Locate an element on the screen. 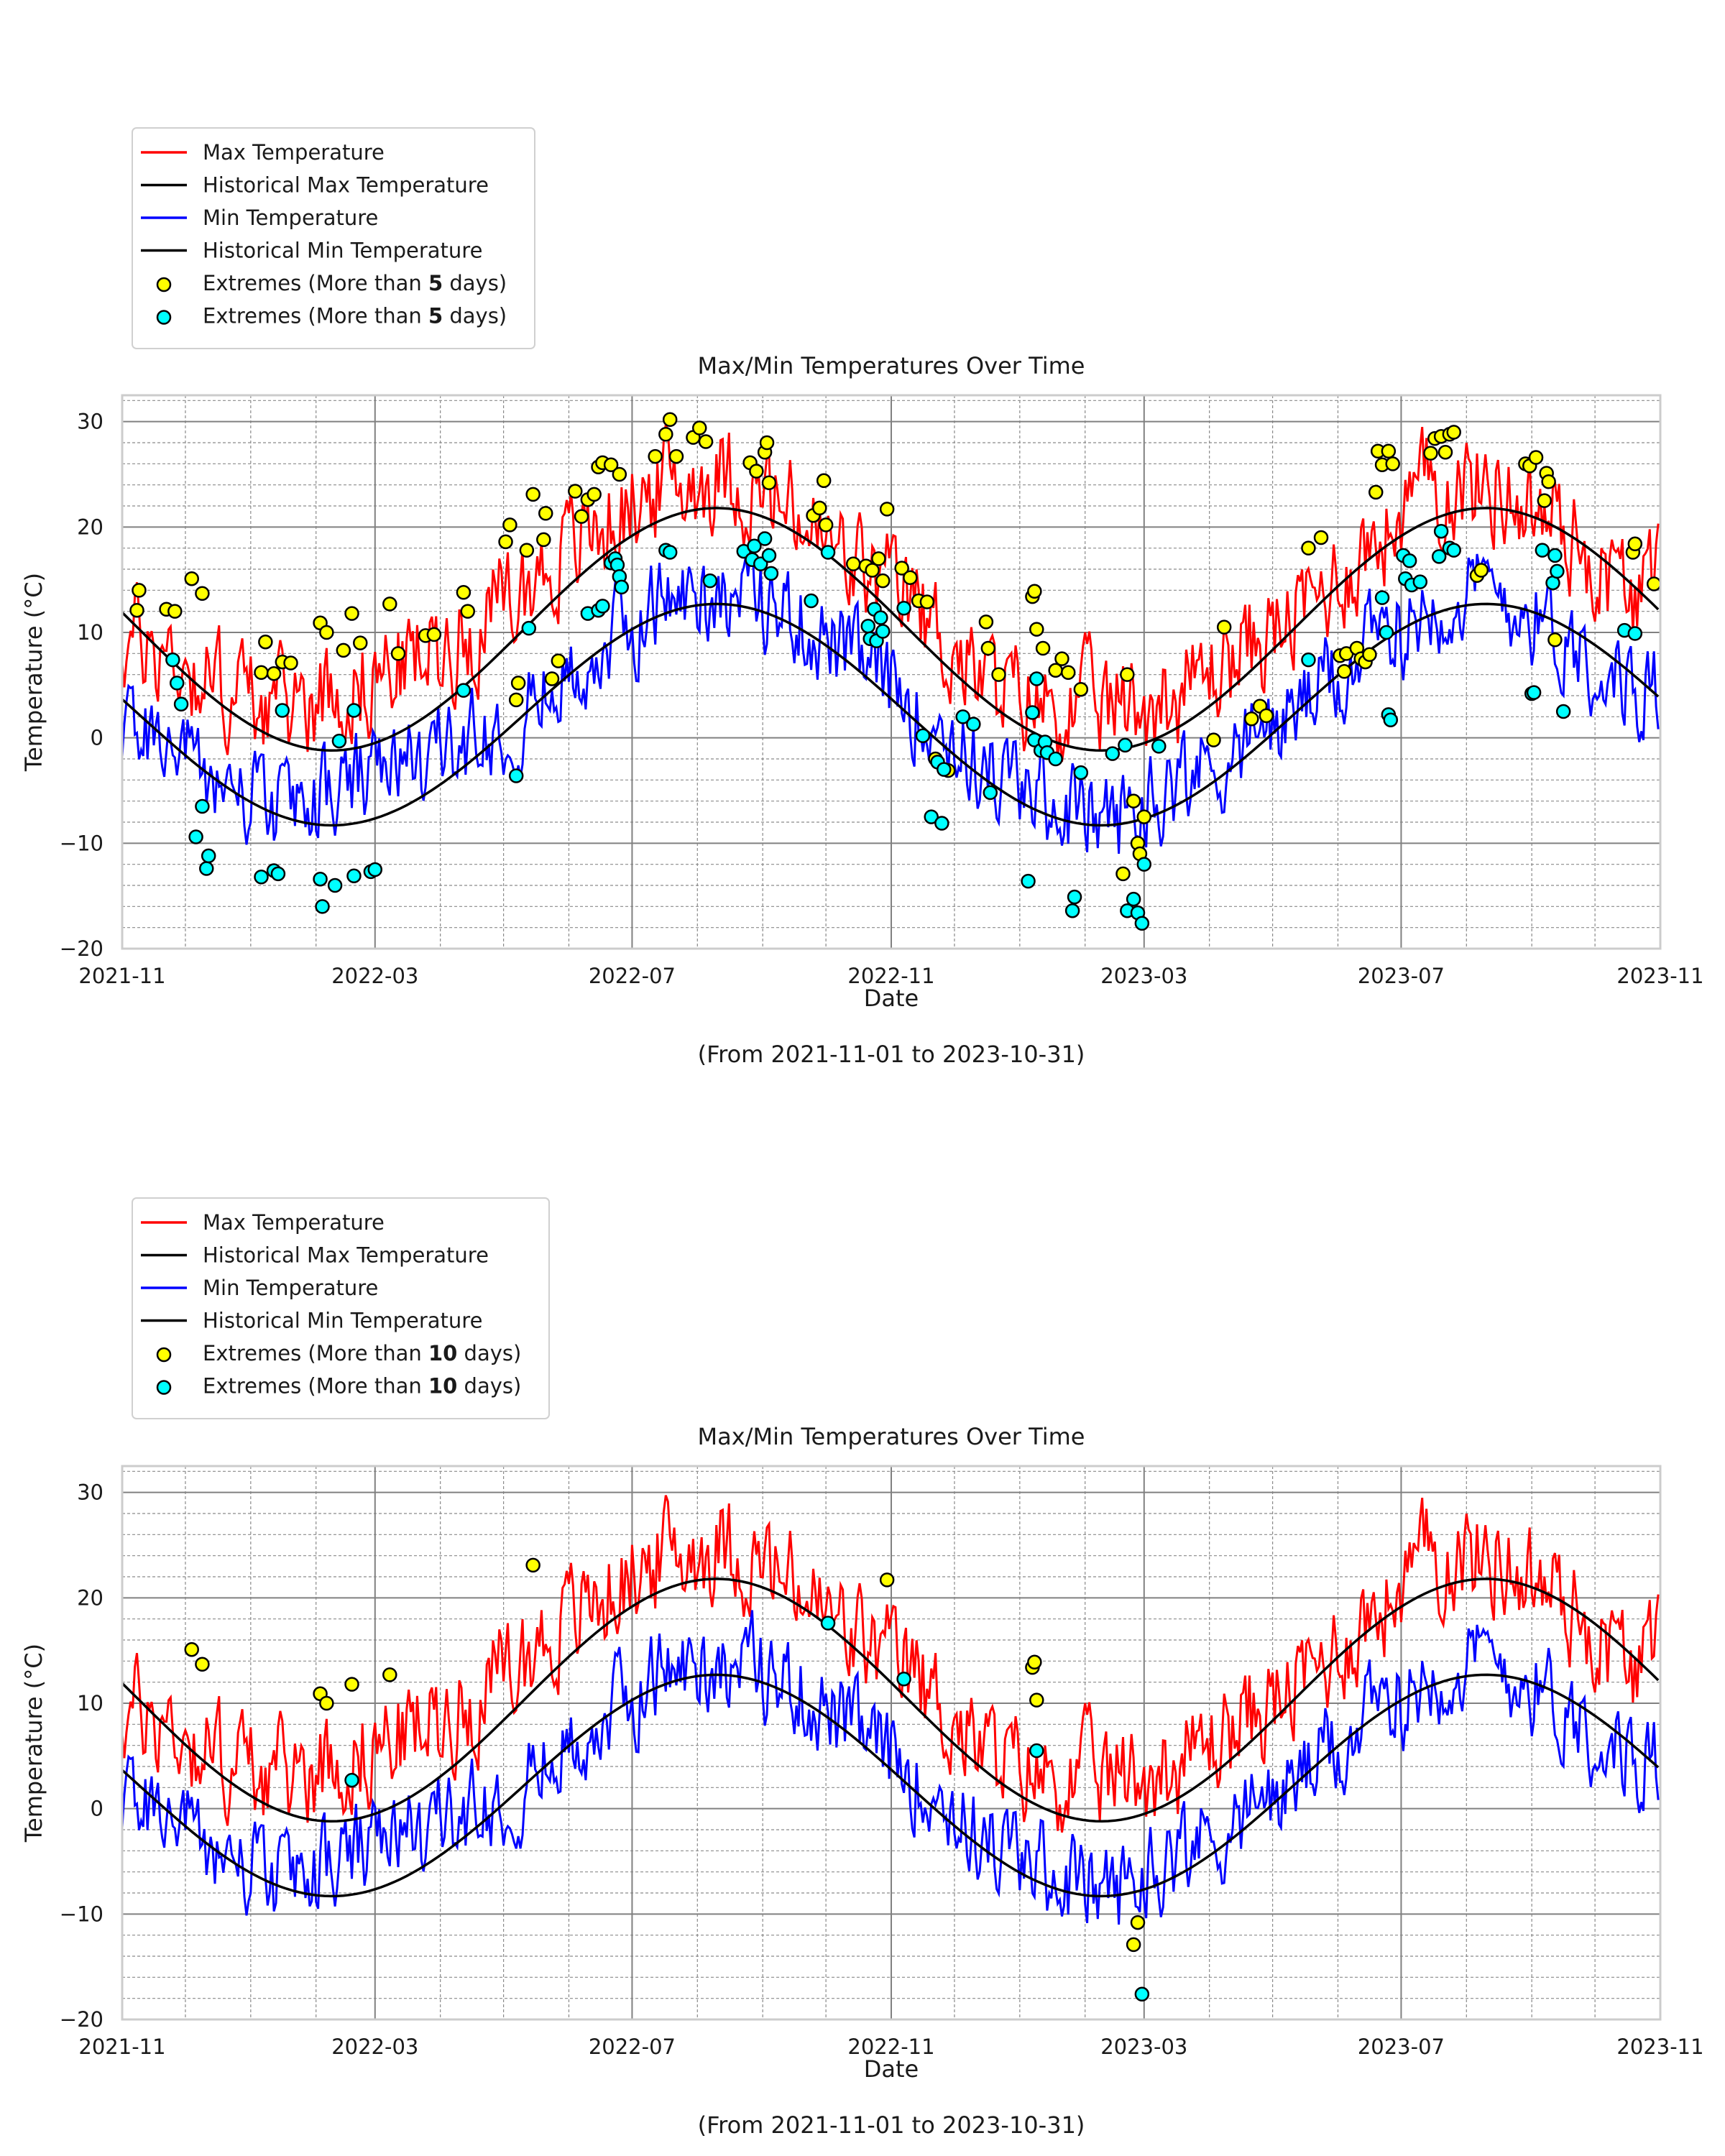 This screenshot has width=1725, height=2156. legend-label: Max Temperature is located at coordinates (294, 152).